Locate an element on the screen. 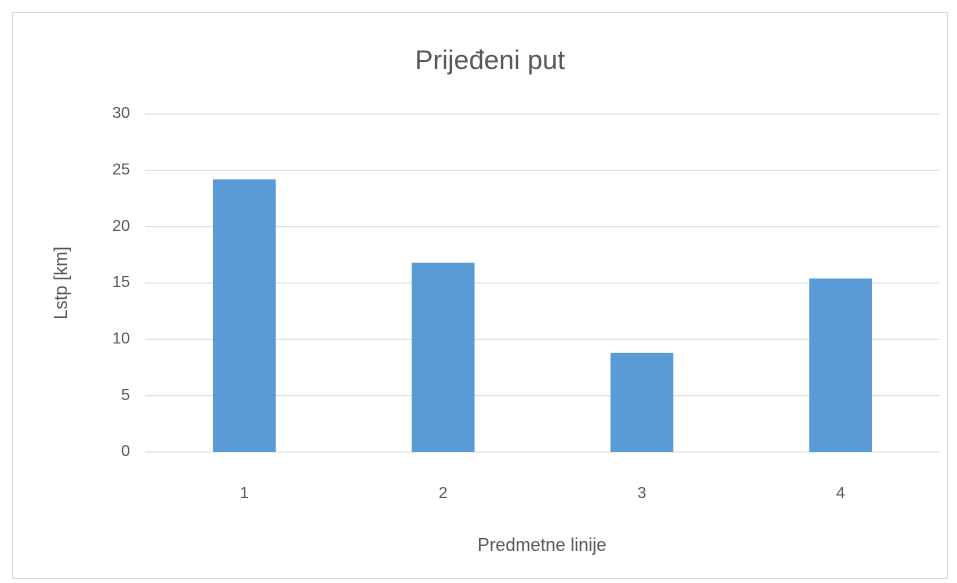 This screenshot has width=957, height=583. x-tick-label: 1 is located at coordinates (244, 493).